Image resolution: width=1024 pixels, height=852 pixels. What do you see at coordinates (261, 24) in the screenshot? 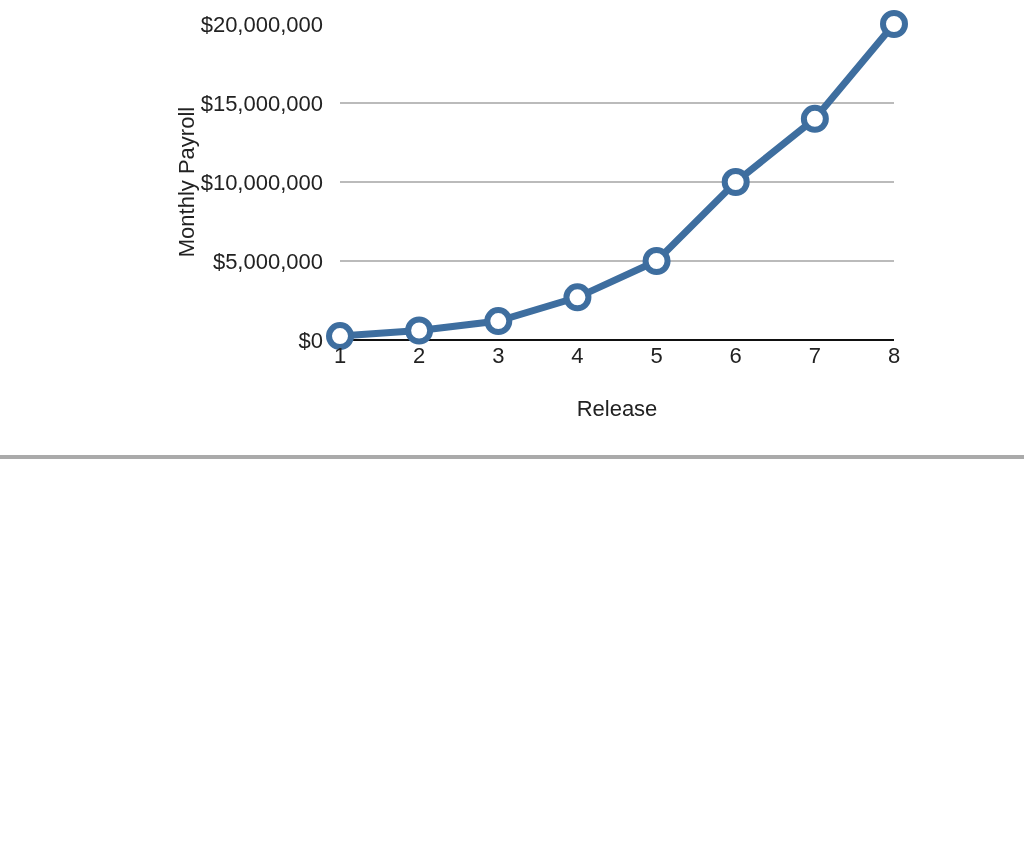
I see `y-tick-label: $20,000,000` at bounding box center [261, 24].